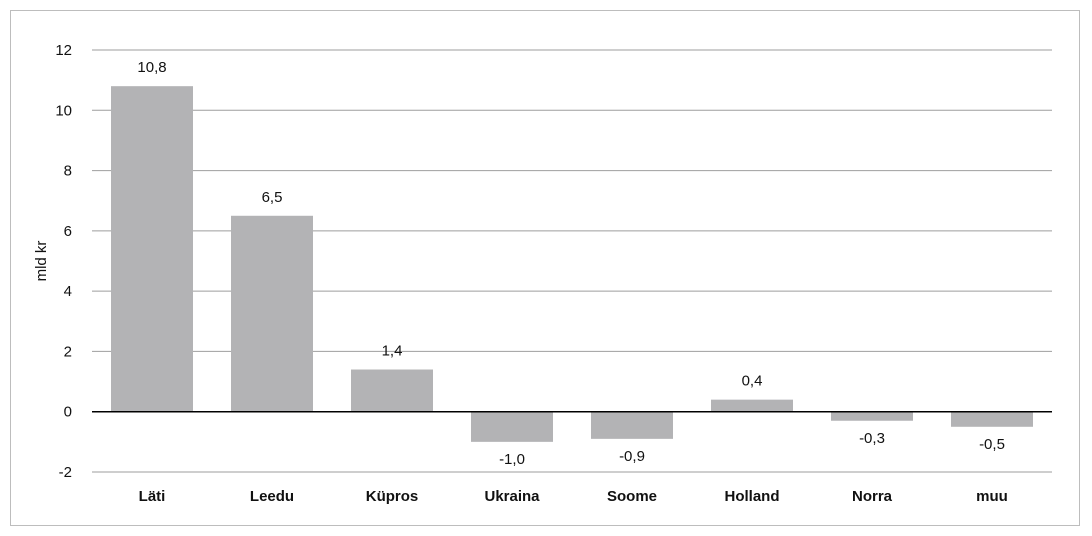 The image size is (1092, 536). What do you see at coordinates (68, 231) in the screenshot?
I see `y-tick-label: 6` at bounding box center [68, 231].